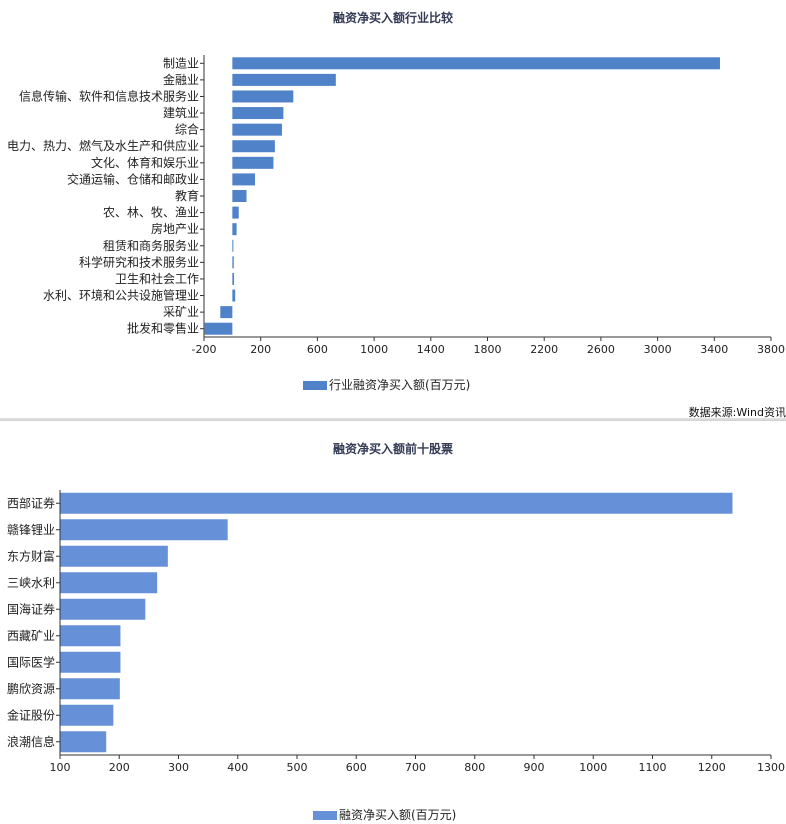 This screenshot has height=824, width=786. Describe the element at coordinates (121, 295) in the screenshot. I see `y-tick-label: 水利、环境和公共设施管理业` at that location.